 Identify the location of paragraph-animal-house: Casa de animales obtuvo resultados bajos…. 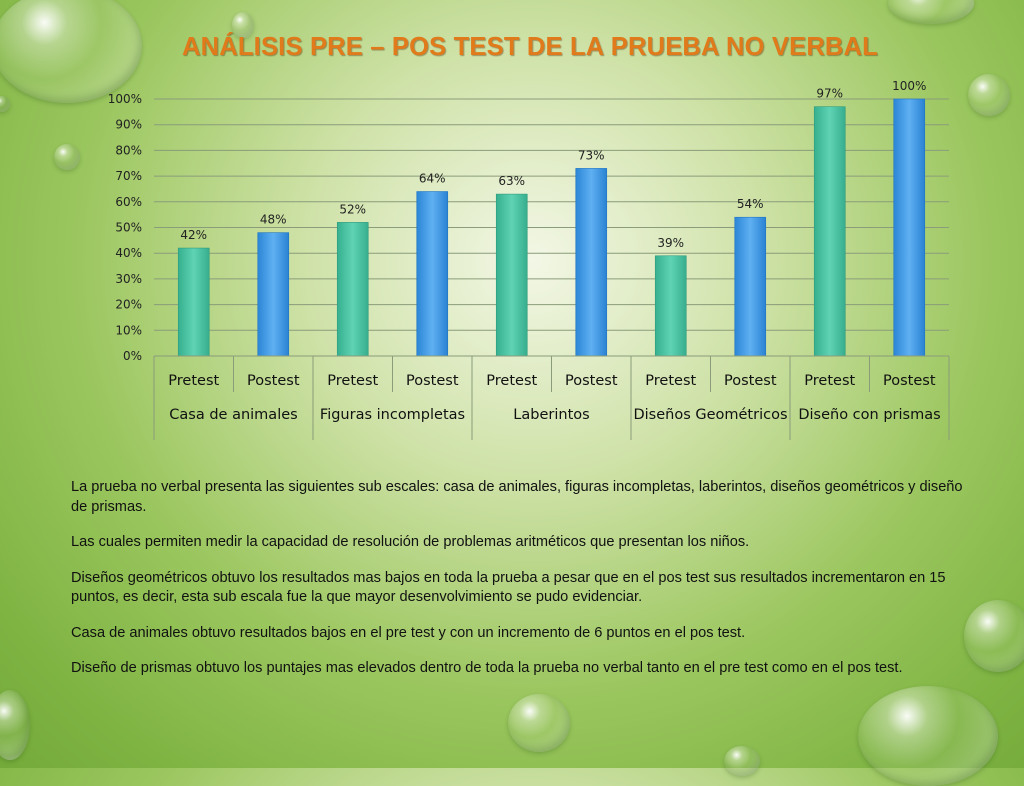
(408, 632).